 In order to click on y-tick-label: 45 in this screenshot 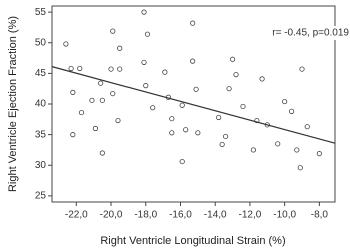, I will do `click(41, 73)`.